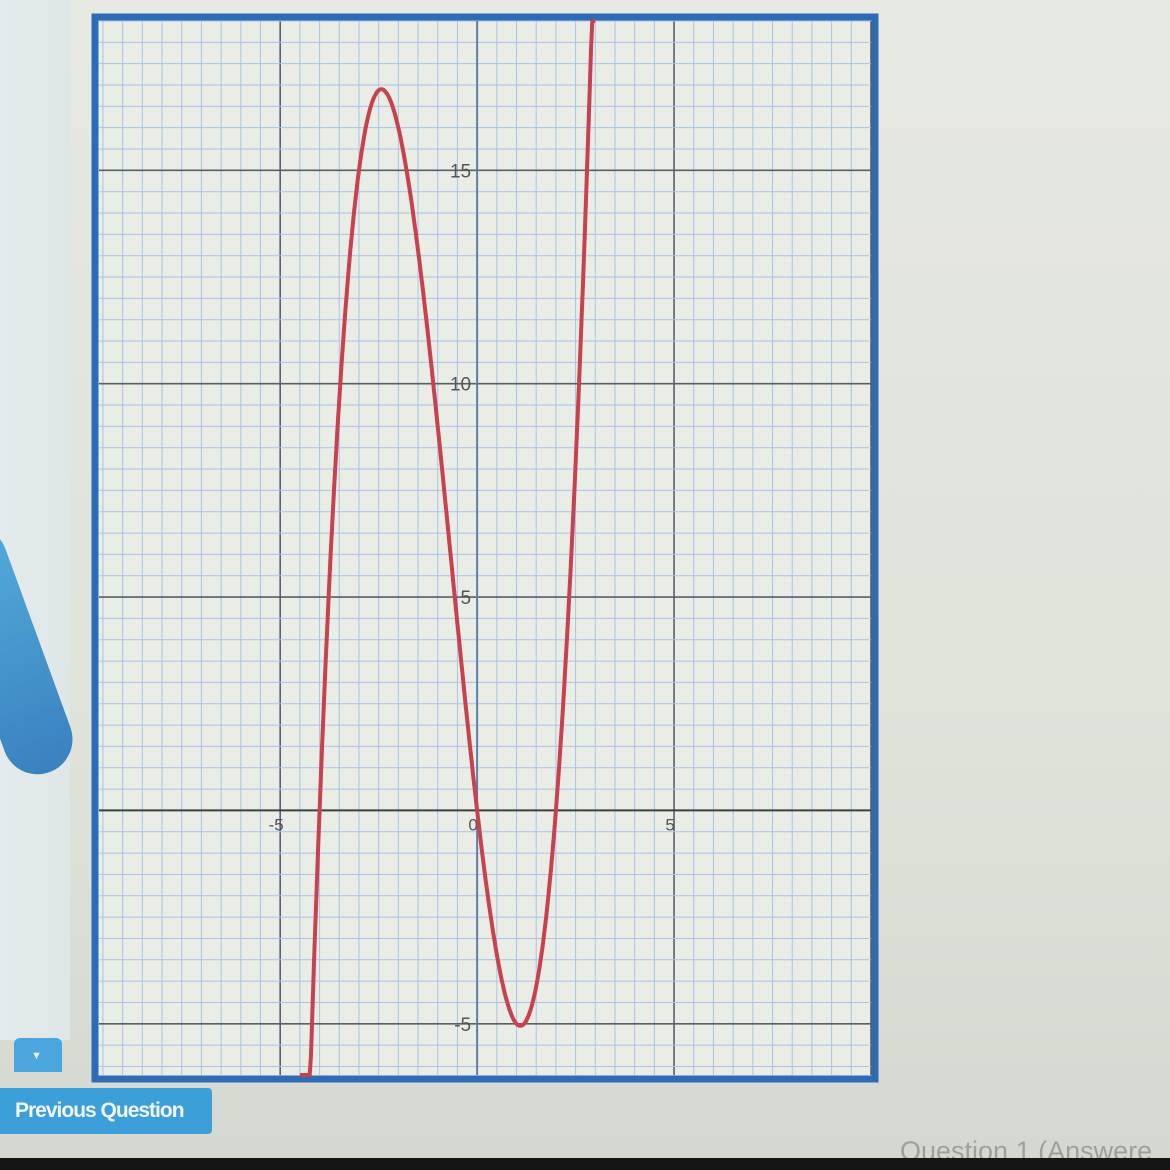  What do you see at coordinates (460, 385) in the screenshot?
I see `y-tick-label: 10` at bounding box center [460, 385].